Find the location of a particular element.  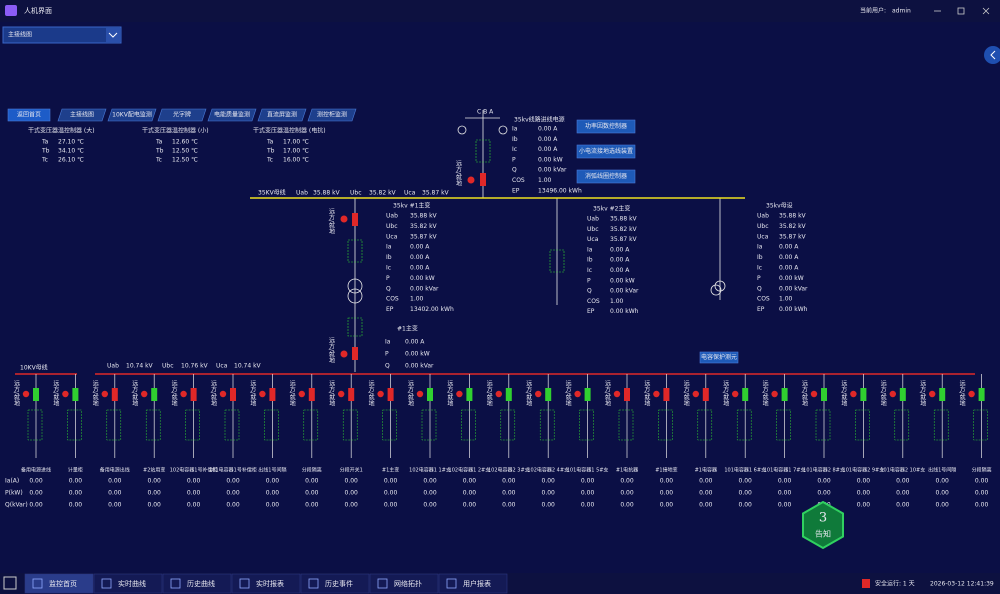

device-button-label: 小电流接地选线装置 is located at coordinates (606, 151).